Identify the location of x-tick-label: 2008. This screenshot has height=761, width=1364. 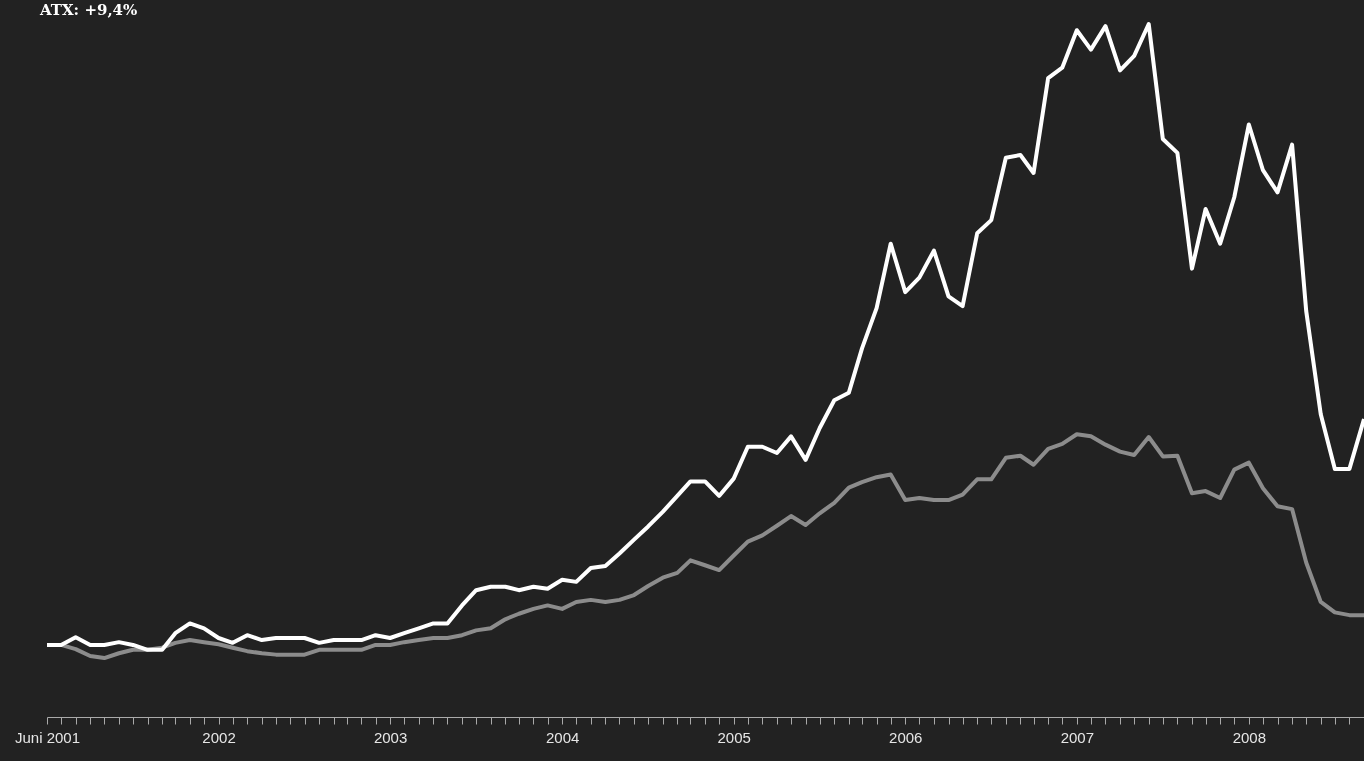
(1249, 737).